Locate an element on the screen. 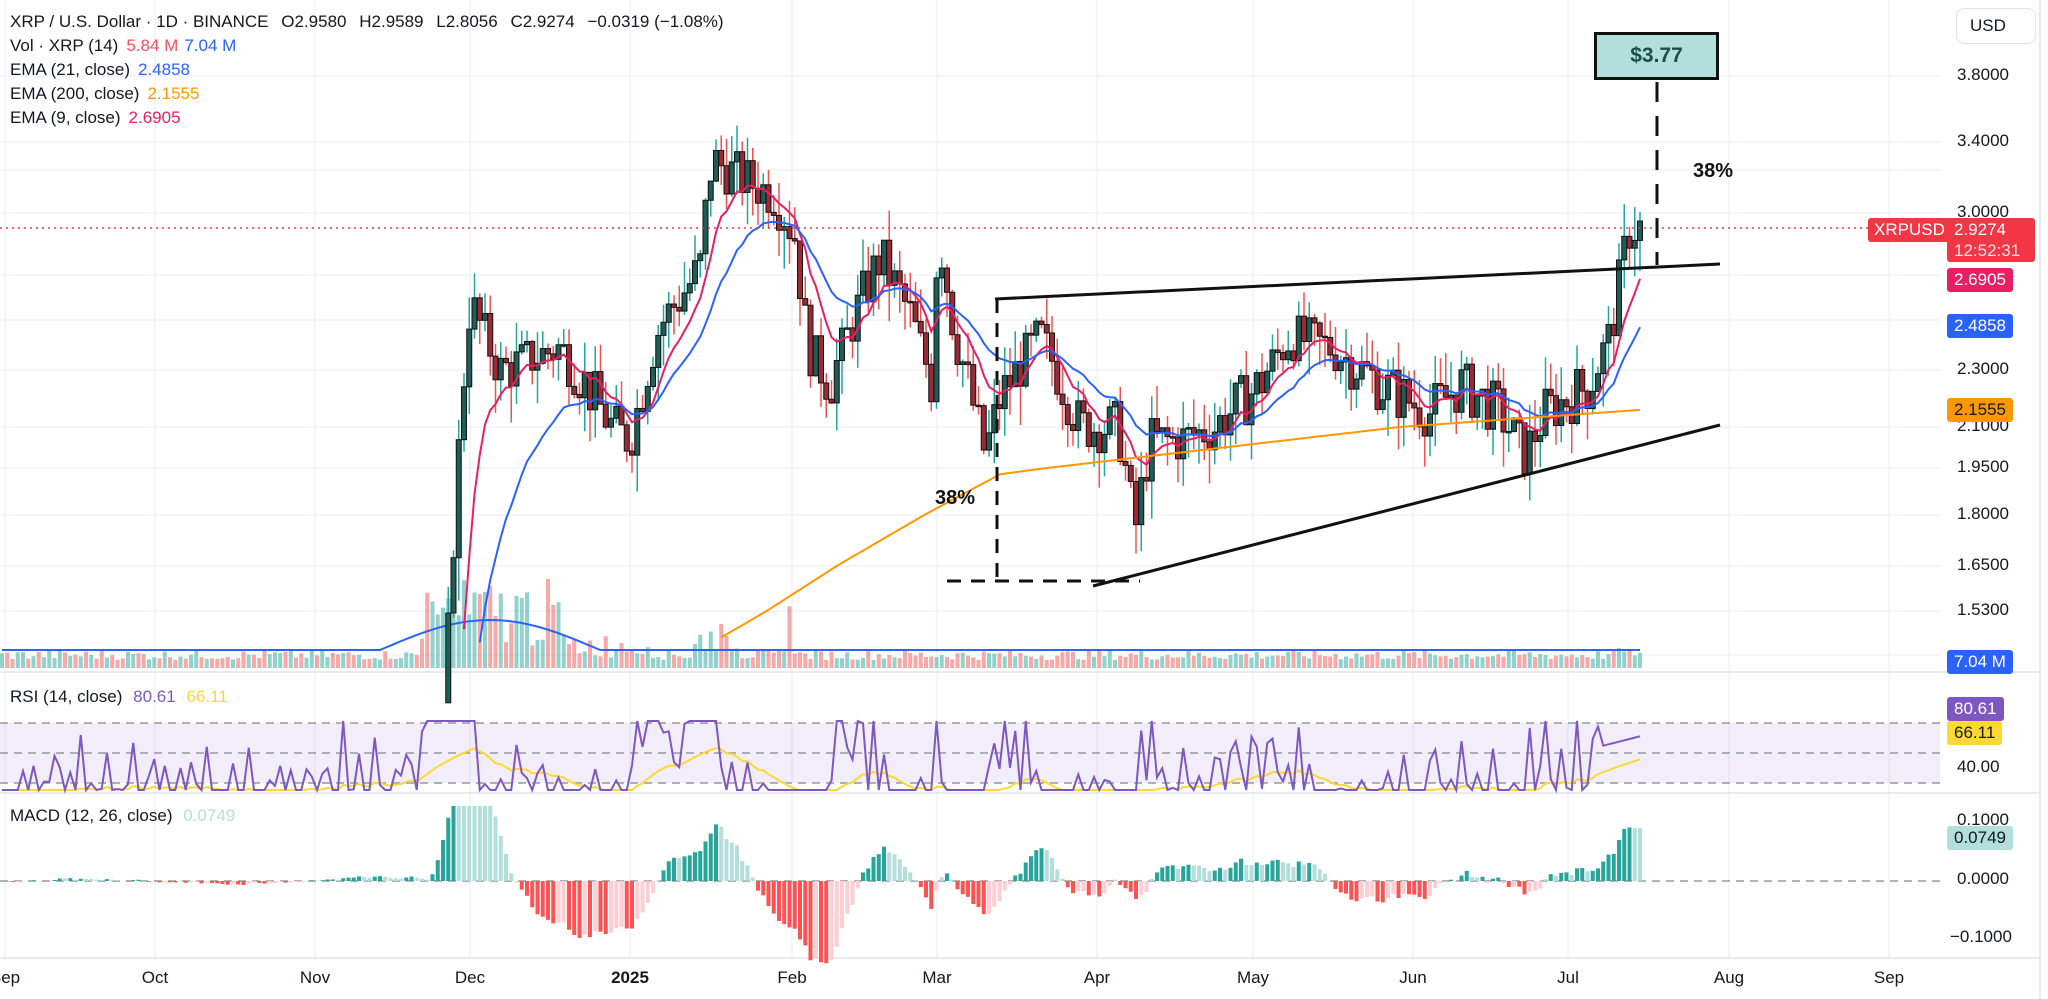  ema9-legend: EMA (9, close) 2.6905 is located at coordinates (371, 118).